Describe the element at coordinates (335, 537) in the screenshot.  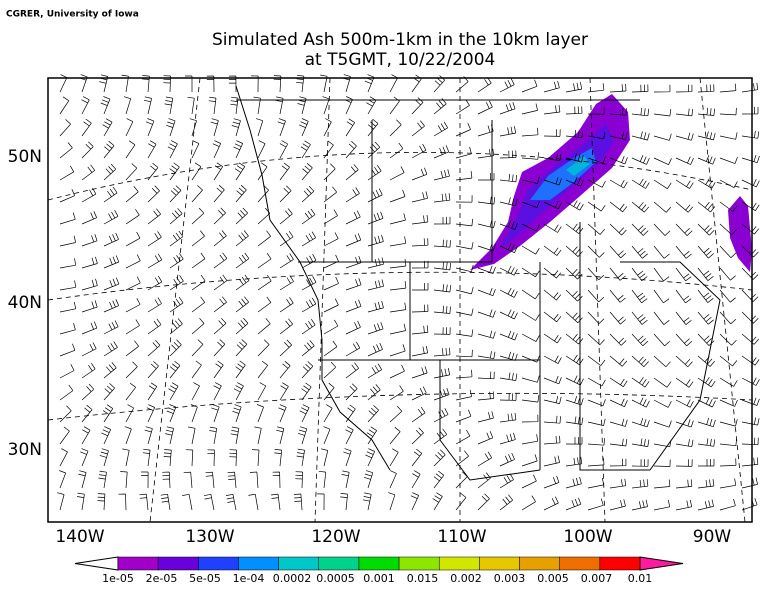
I see `lon-label: 120W` at that location.